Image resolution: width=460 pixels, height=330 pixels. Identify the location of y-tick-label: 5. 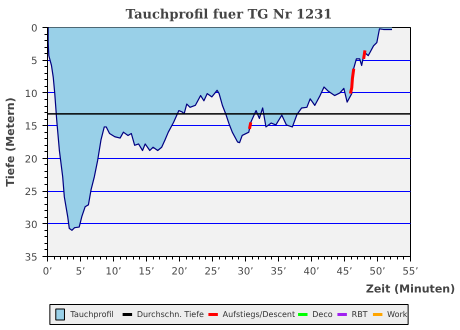
(34, 62).